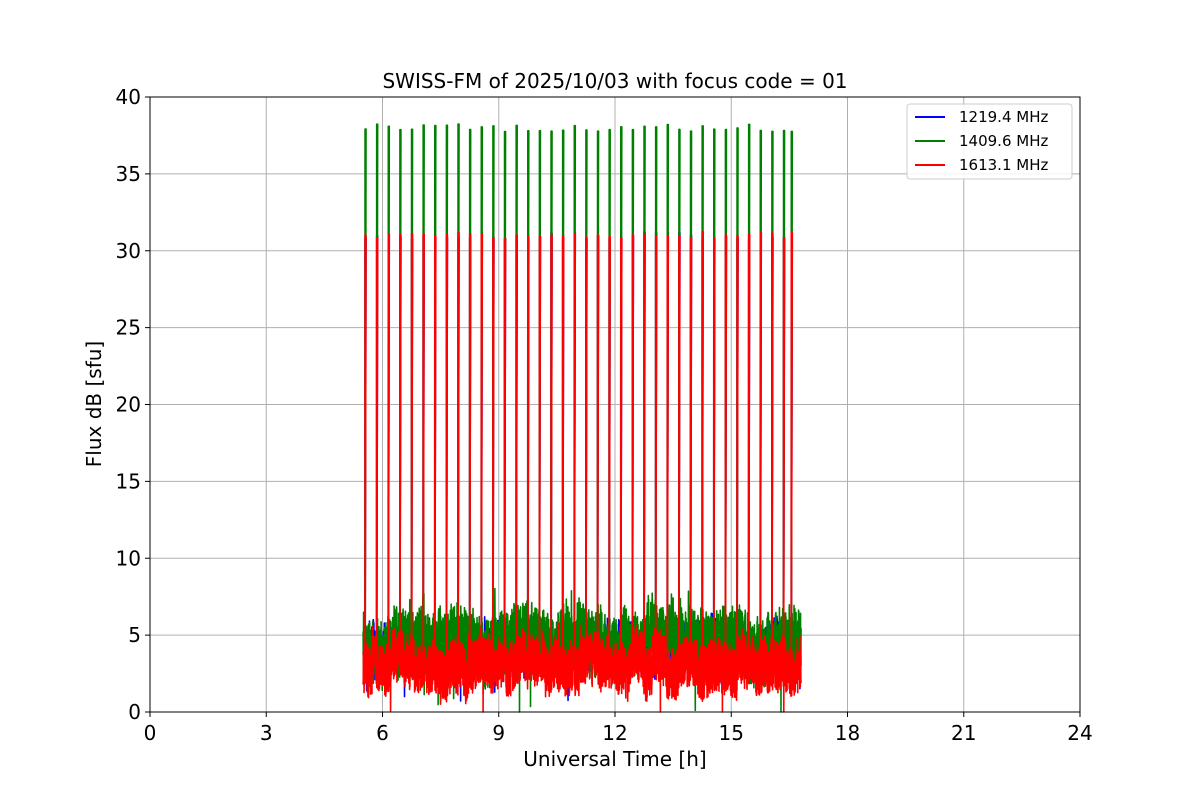  I want to click on y-tick-label: 5, so click(134, 635).